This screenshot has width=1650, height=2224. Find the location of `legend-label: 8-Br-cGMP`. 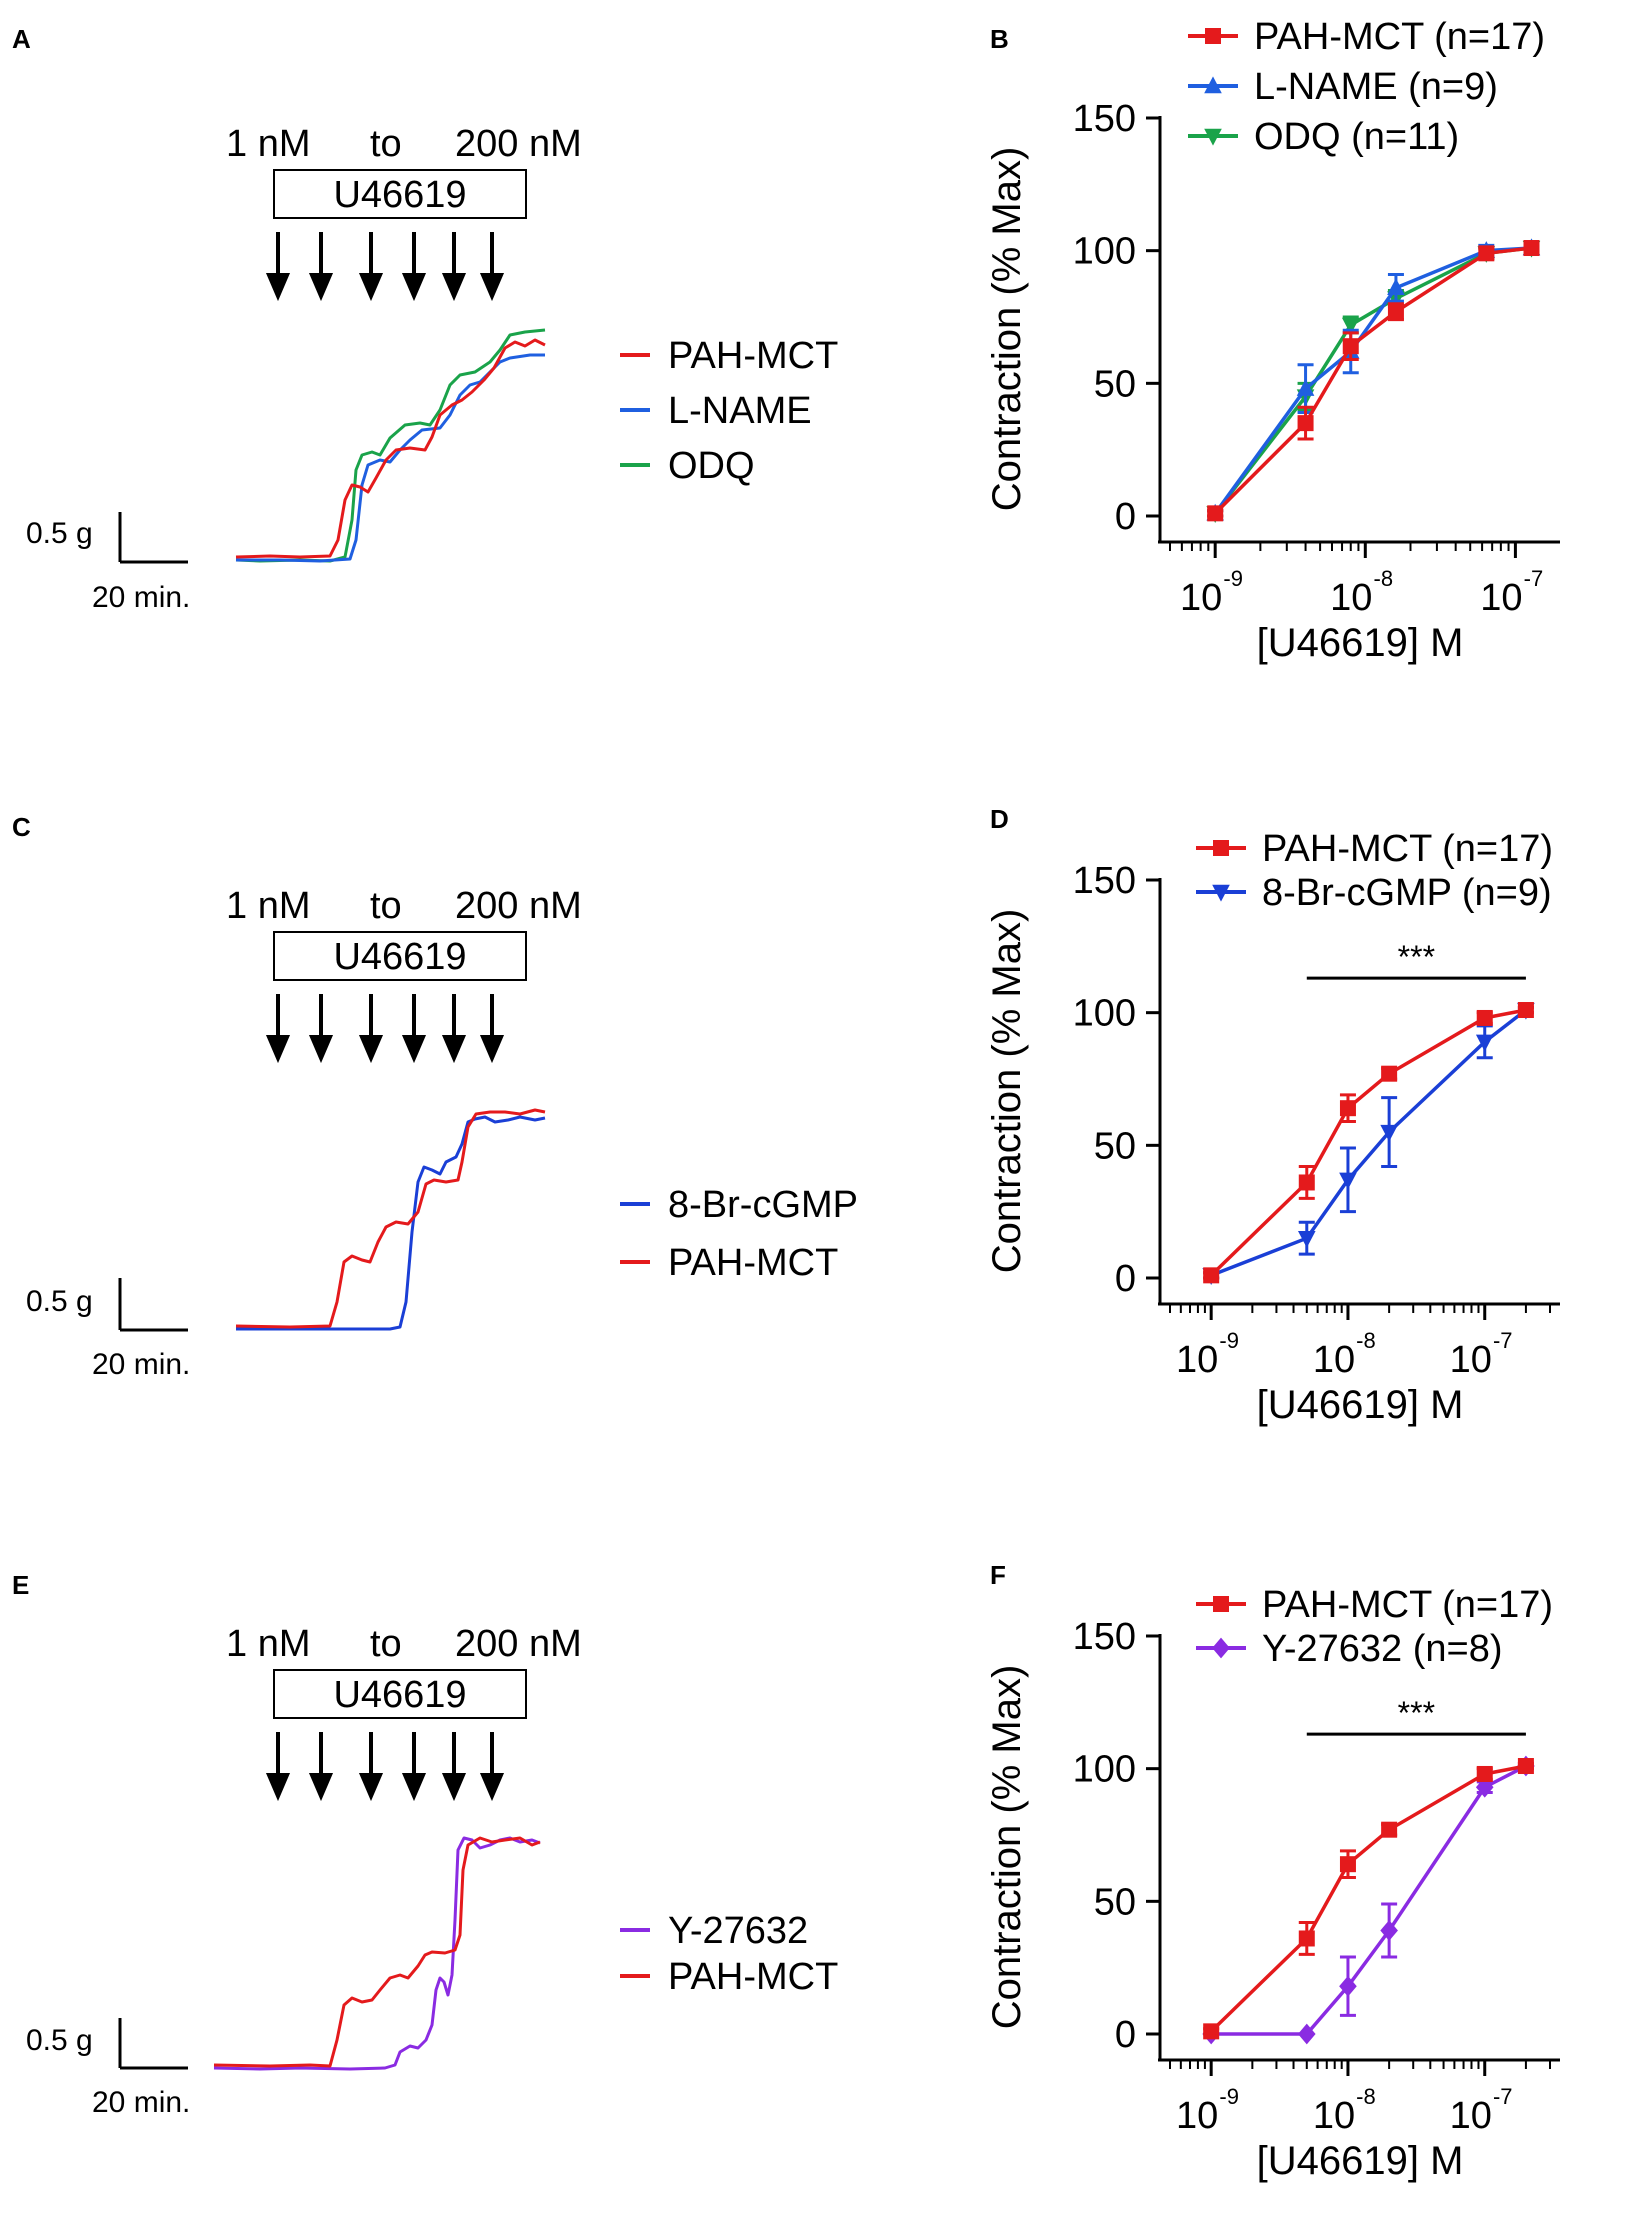

legend-label: 8-Br-cGMP is located at coordinates (763, 1205).